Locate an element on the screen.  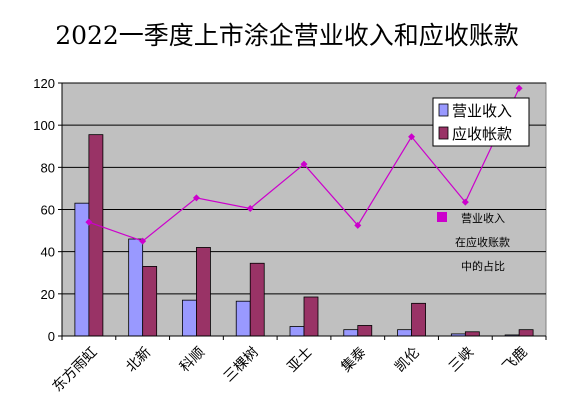
y-tick-label: 40 is located at coordinates (48, 252).